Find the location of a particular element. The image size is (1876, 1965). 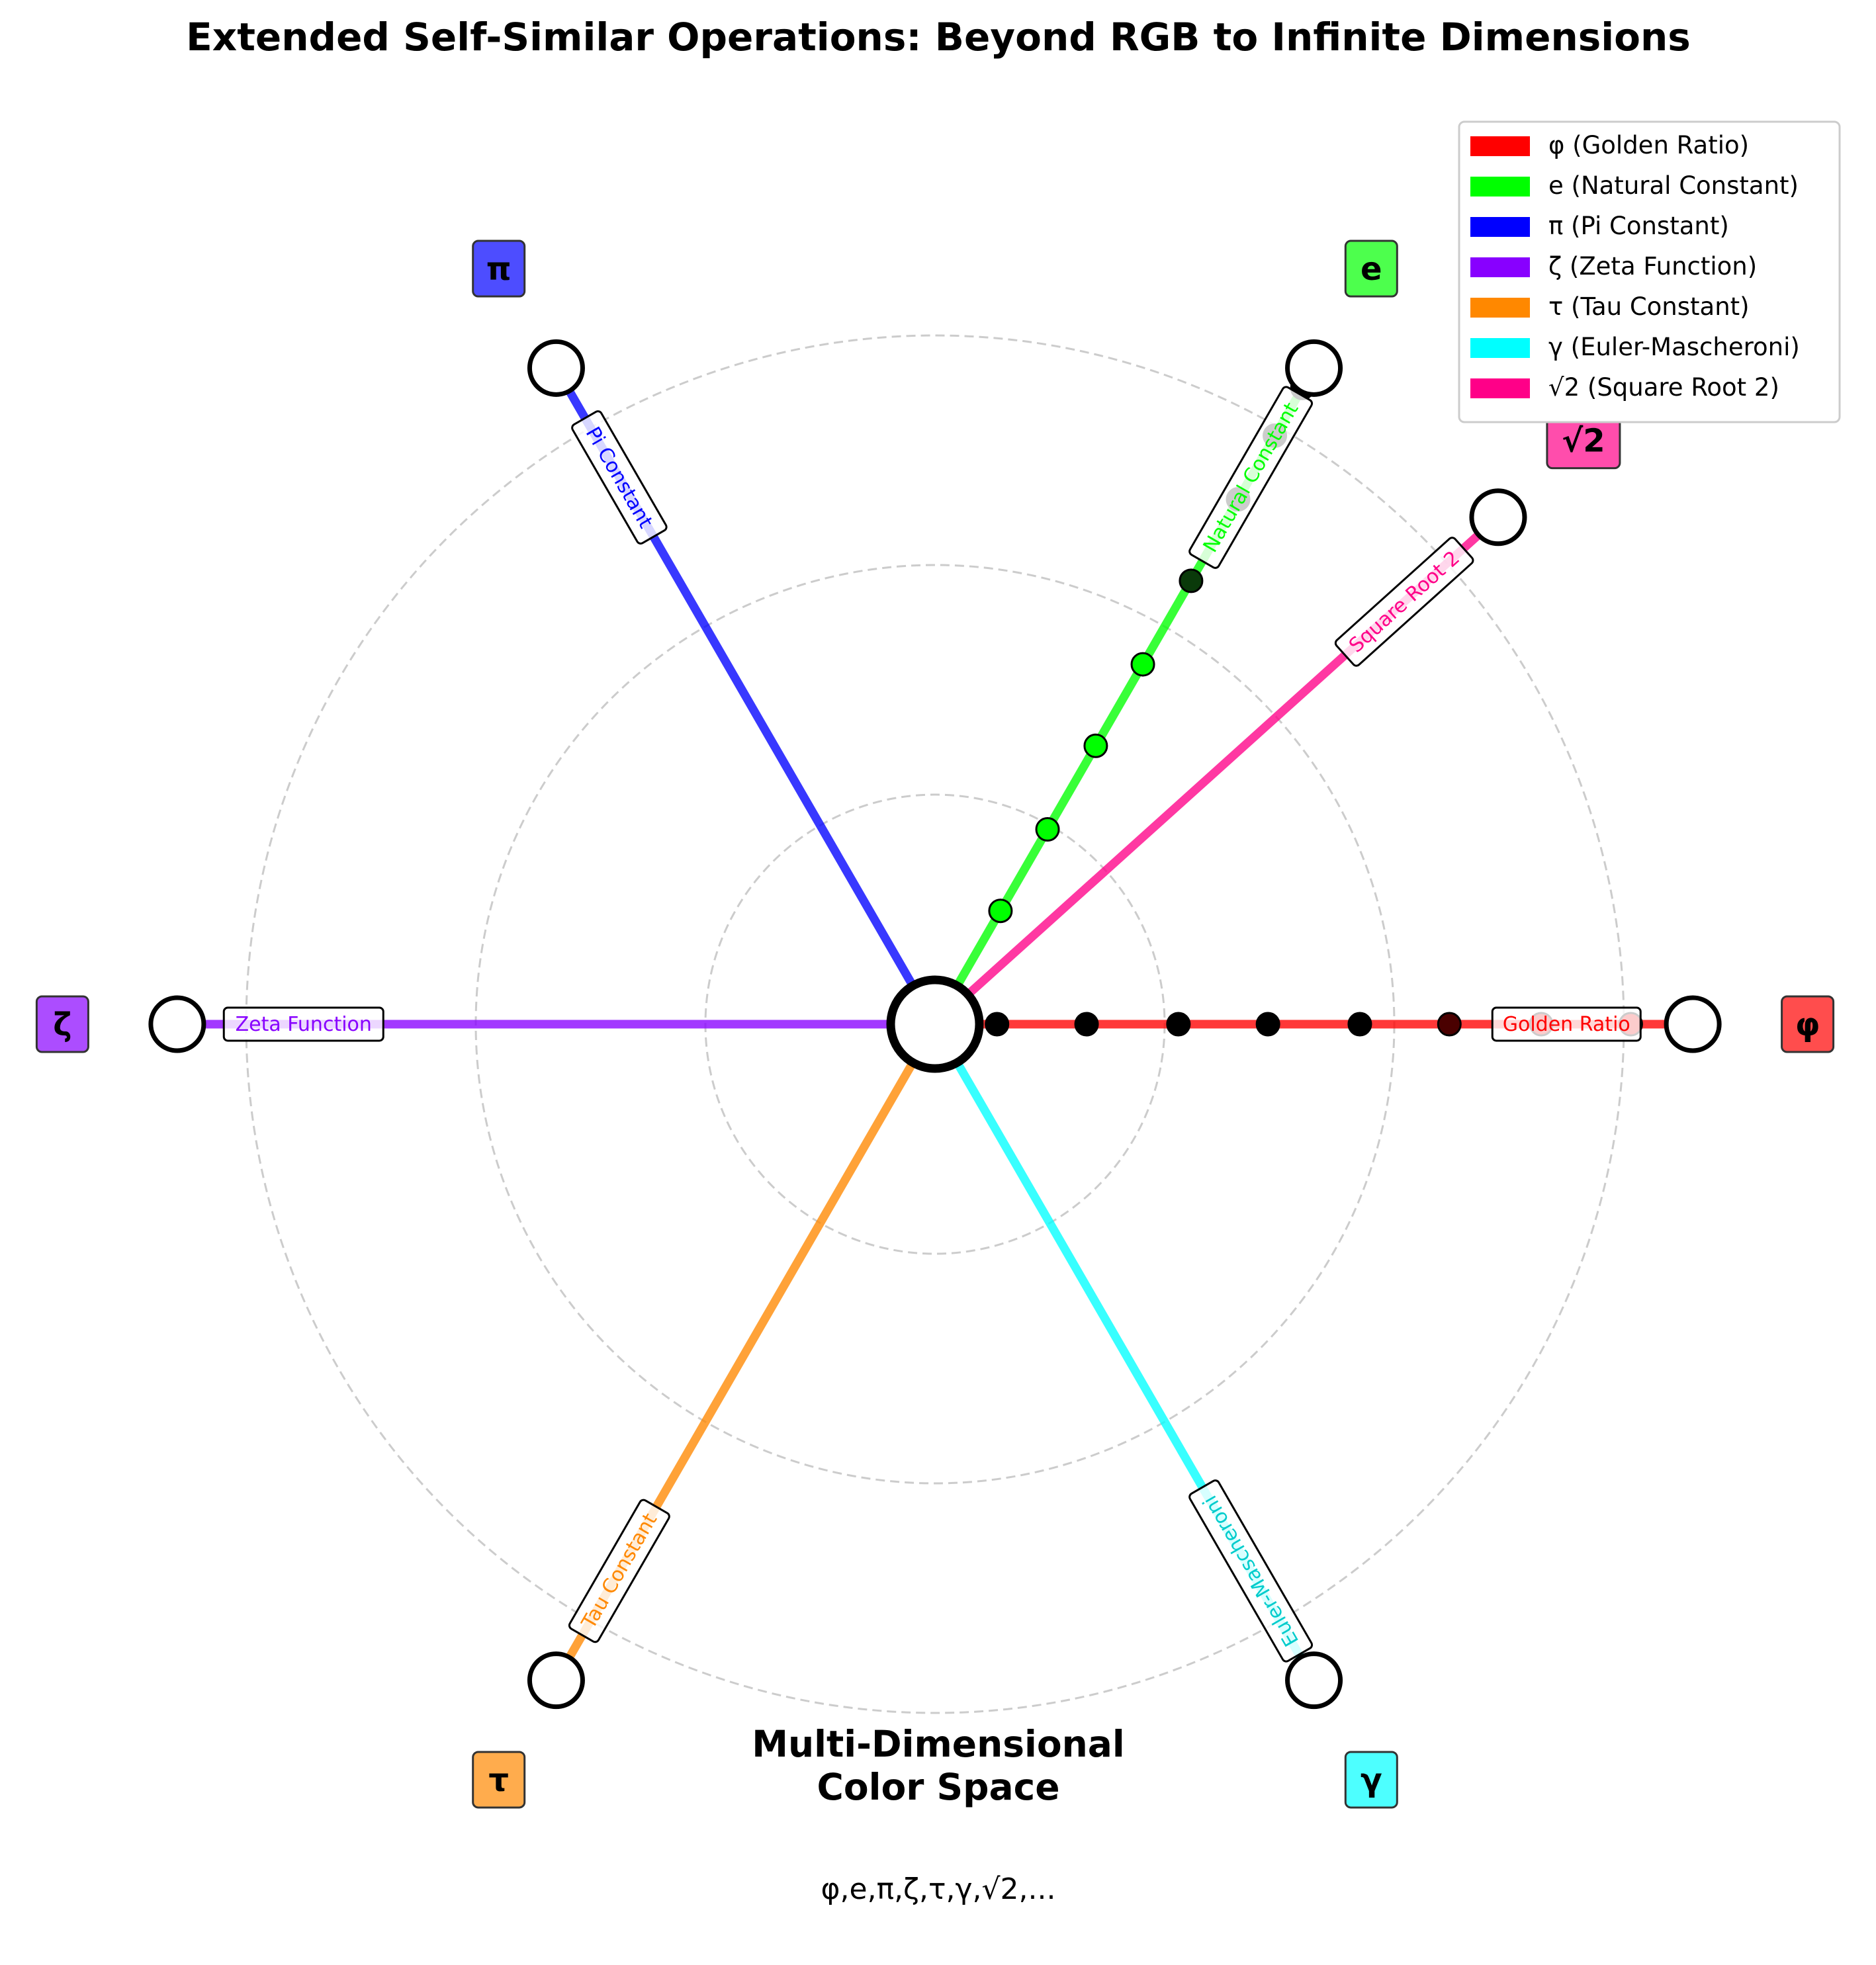

legend-label-6: γ (Euler-Mascheroni) is located at coordinates (1674, 347).